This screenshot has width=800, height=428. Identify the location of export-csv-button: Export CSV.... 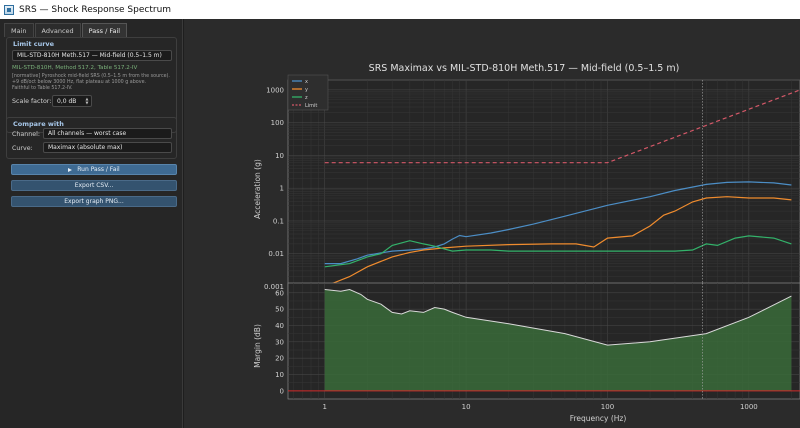
(94, 185).